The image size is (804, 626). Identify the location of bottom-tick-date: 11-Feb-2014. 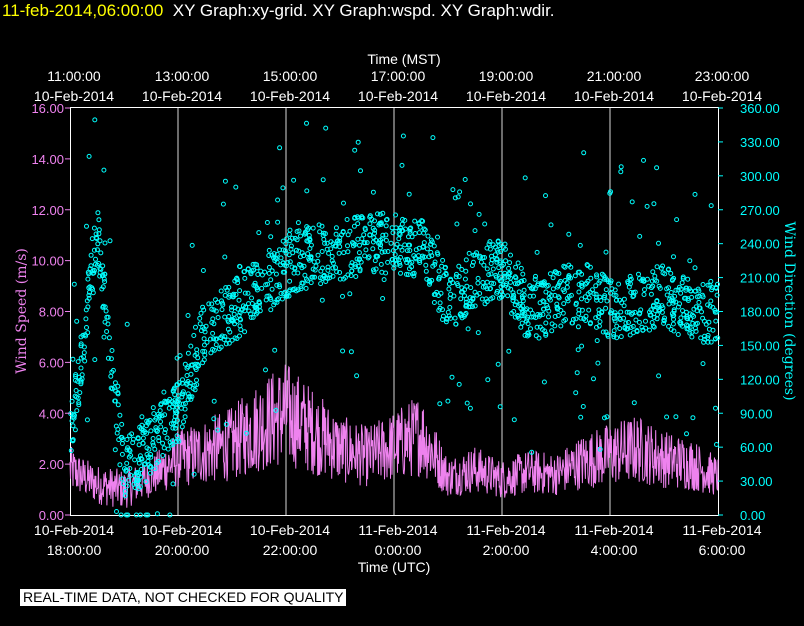
(505, 530).